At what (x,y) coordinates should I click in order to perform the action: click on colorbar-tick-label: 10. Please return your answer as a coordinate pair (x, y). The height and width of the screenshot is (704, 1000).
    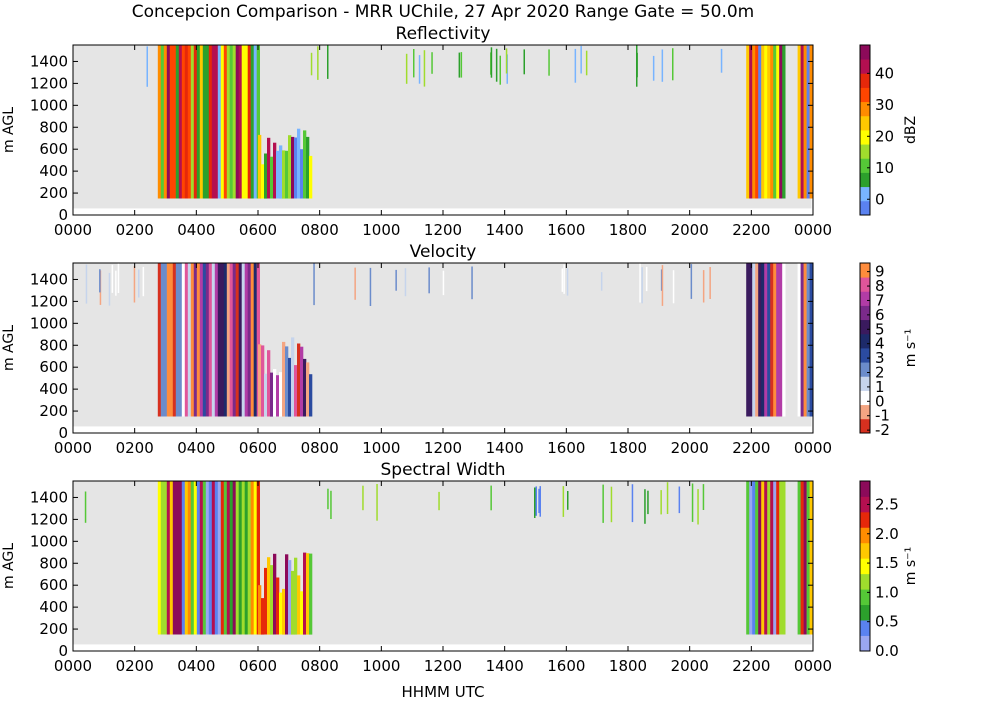
    Looking at the image, I should click on (884, 168).